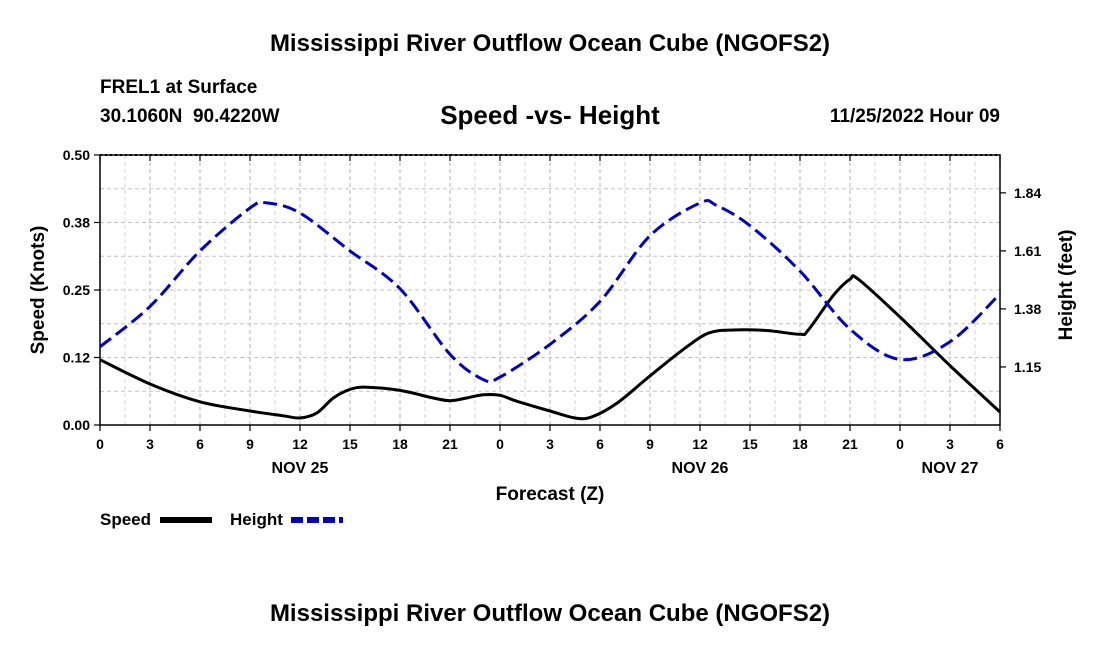  I want to click on y-left-tick-label: 0.25, so click(76, 290).